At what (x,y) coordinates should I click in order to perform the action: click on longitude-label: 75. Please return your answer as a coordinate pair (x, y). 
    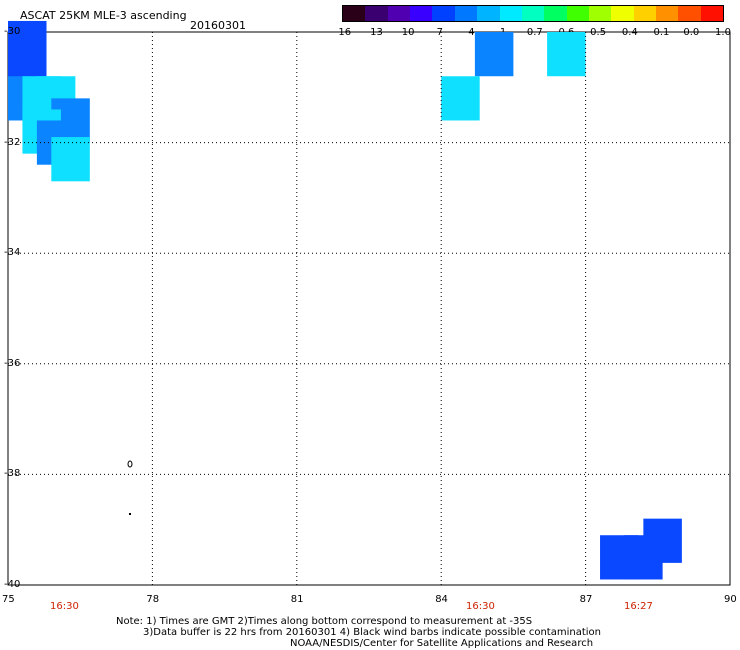
    Looking at the image, I should click on (8, 599).